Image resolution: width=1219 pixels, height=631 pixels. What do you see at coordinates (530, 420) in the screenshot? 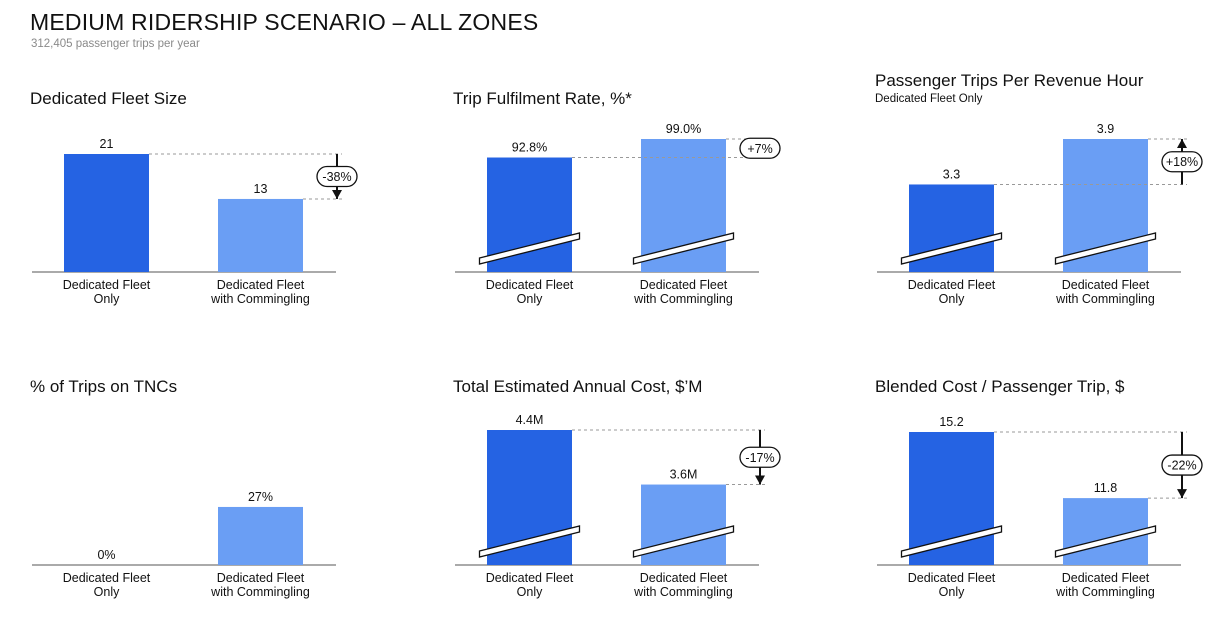
I see `bar-value-label: 4.4M` at bounding box center [530, 420].